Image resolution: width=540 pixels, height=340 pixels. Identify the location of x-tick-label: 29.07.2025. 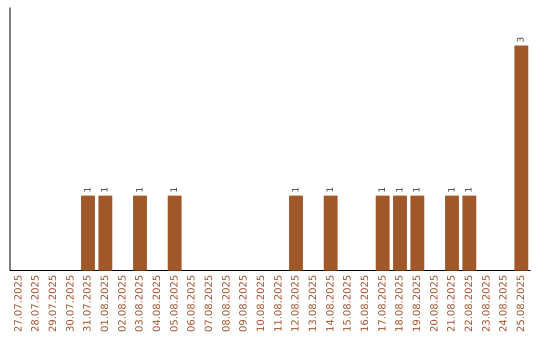
(53, 303).